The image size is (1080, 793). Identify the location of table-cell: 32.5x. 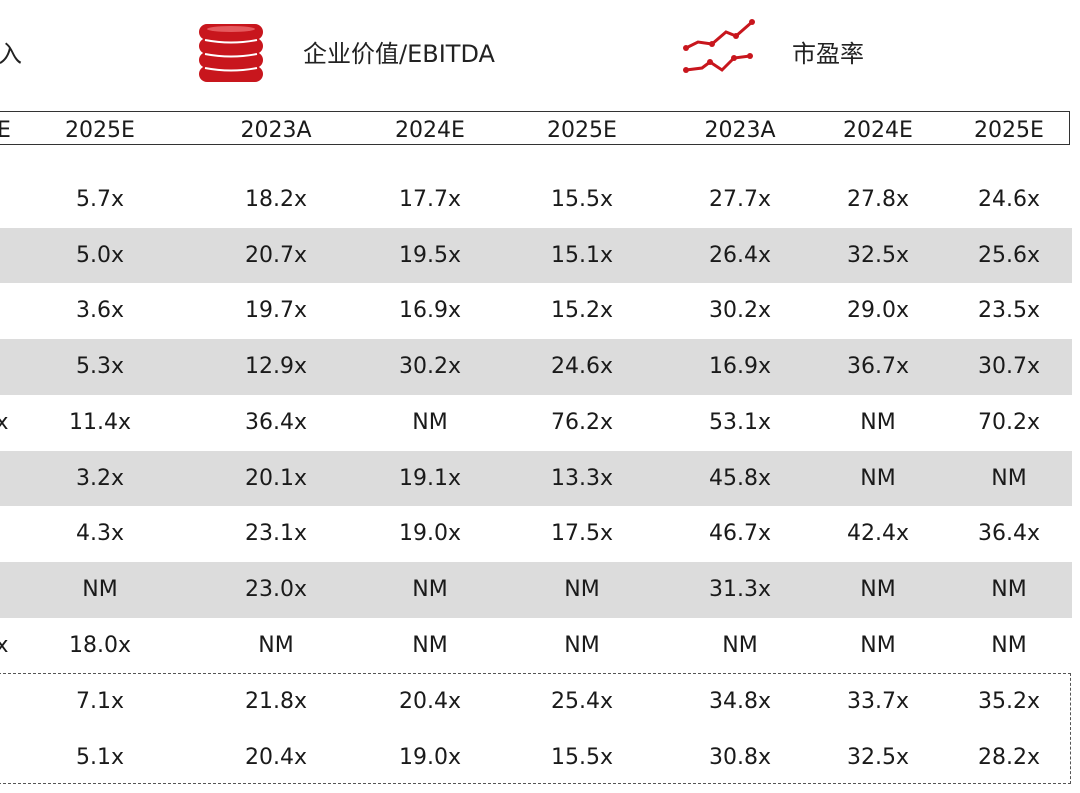
(877, 255).